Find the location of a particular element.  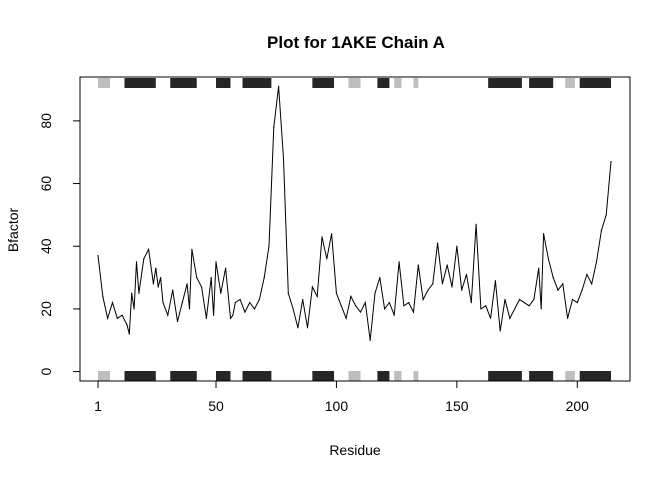

y-axis-label: Bfactor is located at coordinates (13, 229).